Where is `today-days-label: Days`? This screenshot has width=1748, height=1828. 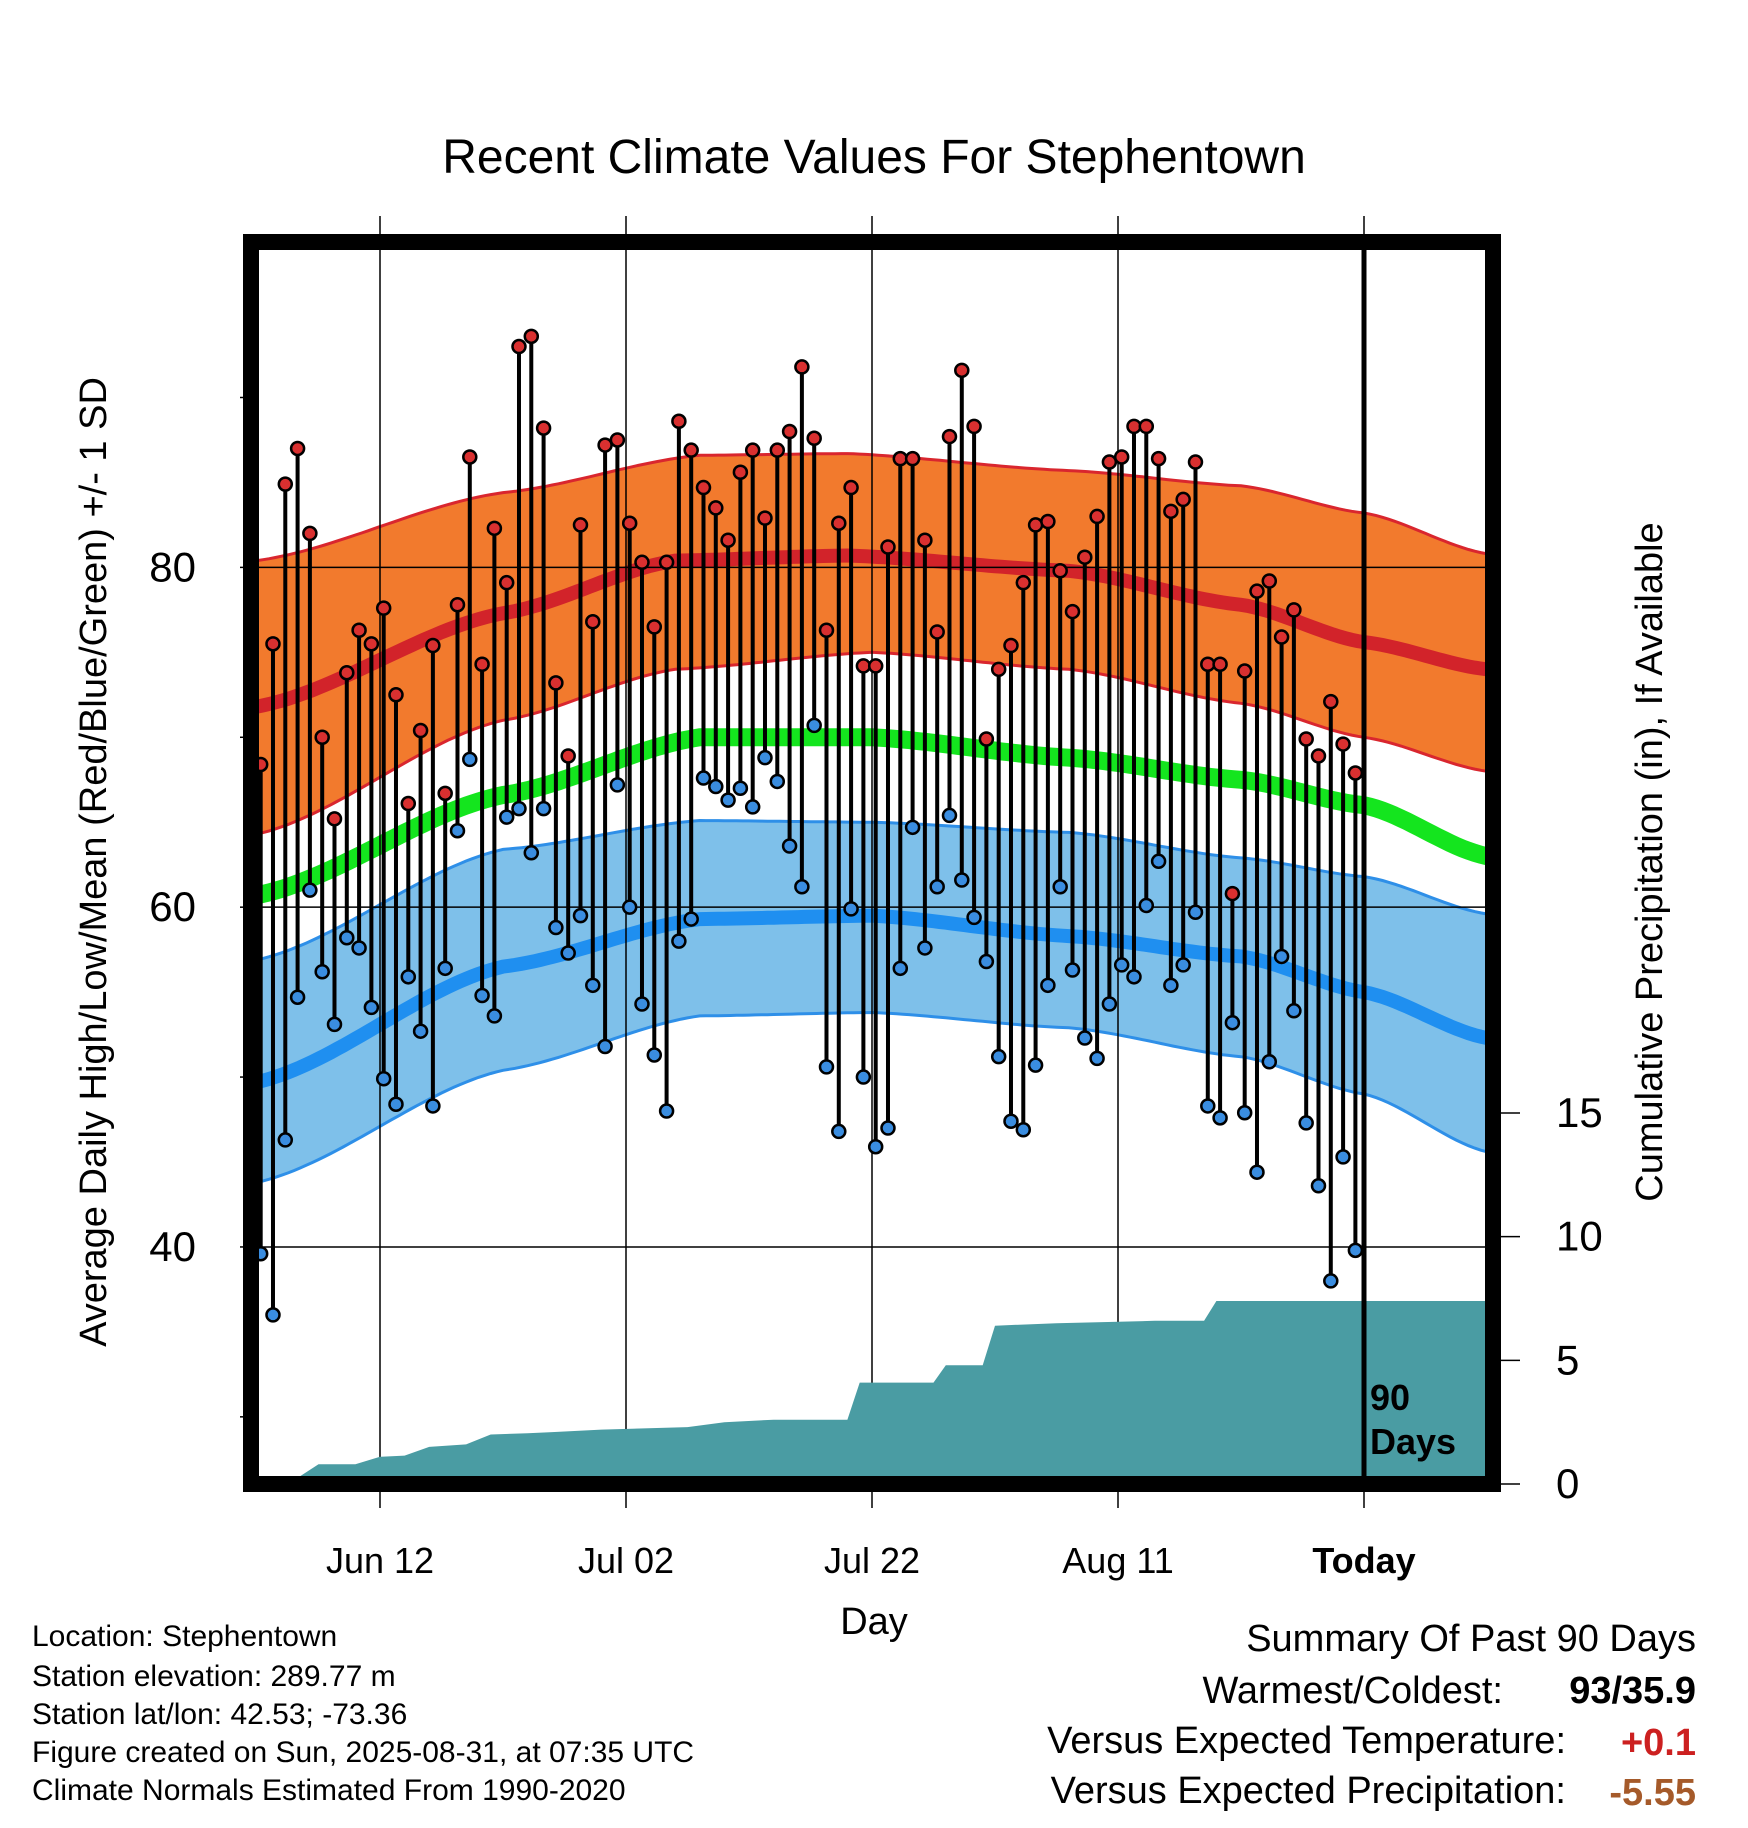 today-days-label: Days is located at coordinates (1413, 1441).